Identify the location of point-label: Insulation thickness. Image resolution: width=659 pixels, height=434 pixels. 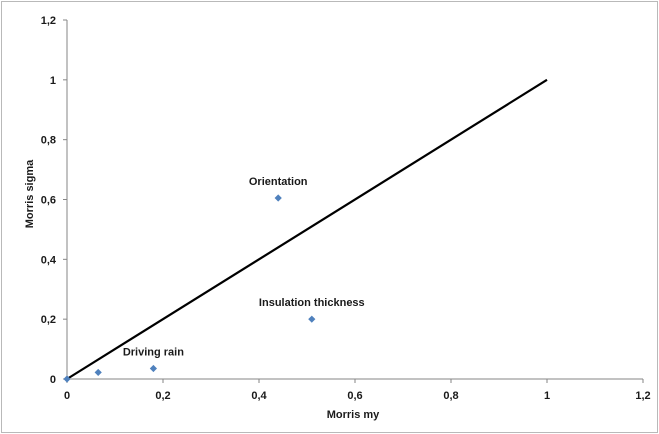
(312, 303).